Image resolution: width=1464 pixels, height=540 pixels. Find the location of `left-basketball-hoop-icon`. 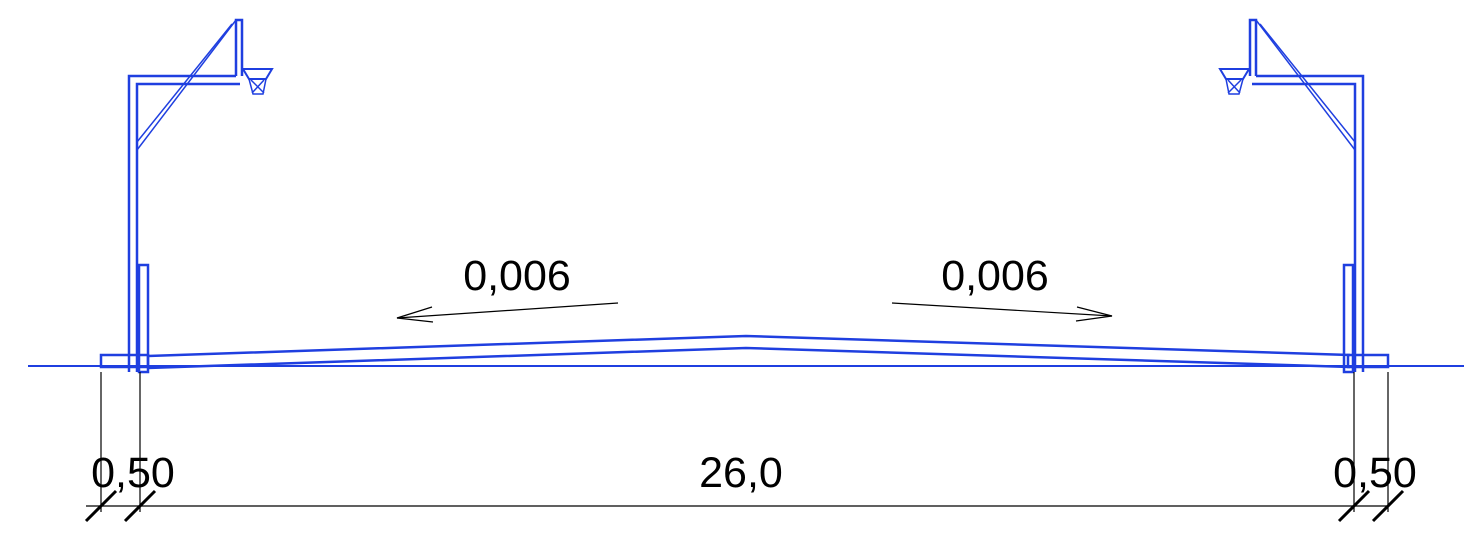

left-basketball-hoop-icon is located at coordinates (200, 196).